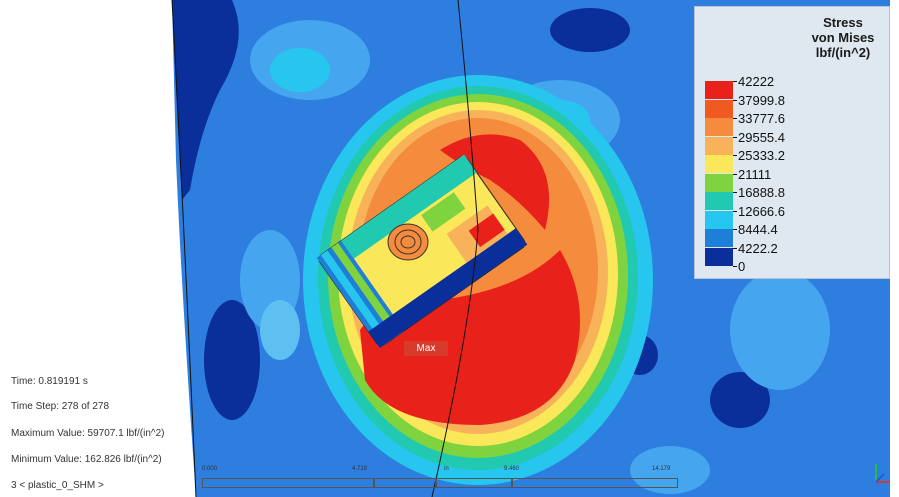  Describe the element at coordinates (761, 100) in the screenshot. I see `legend-value: 37999.8` at that location.